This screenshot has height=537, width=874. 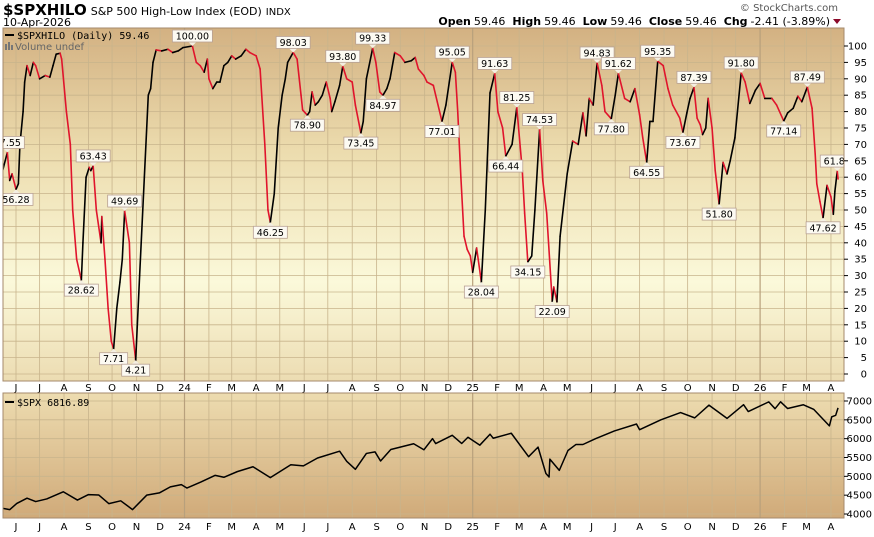 What do you see at coordinates (494, 64) in the screenshot?
I see `annotation-label: 91.63` at bounding box center [494, 64].